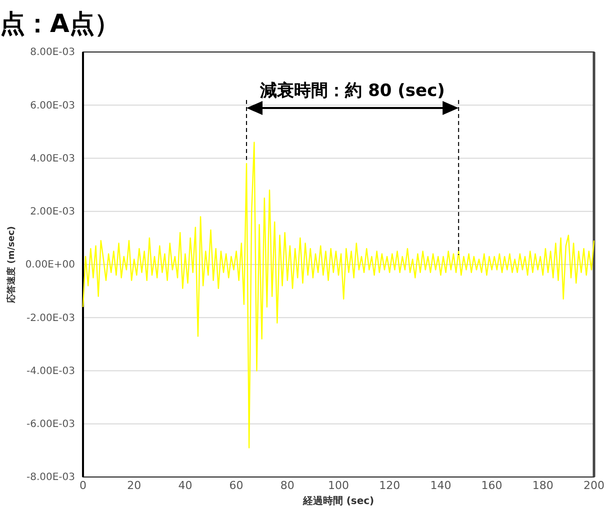  I want to click on y-tick-label: -6.00E-03, so click(50, 424).